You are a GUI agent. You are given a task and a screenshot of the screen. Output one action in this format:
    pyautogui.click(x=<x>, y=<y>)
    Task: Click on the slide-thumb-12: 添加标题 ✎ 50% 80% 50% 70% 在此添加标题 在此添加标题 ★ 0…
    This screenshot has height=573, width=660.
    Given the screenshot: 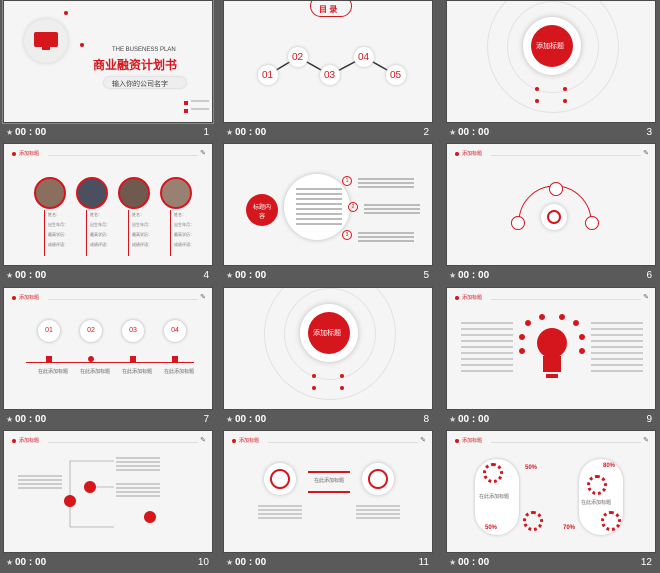 What is the action you would take?
    pyautogui.click(x=551, y=501)
    